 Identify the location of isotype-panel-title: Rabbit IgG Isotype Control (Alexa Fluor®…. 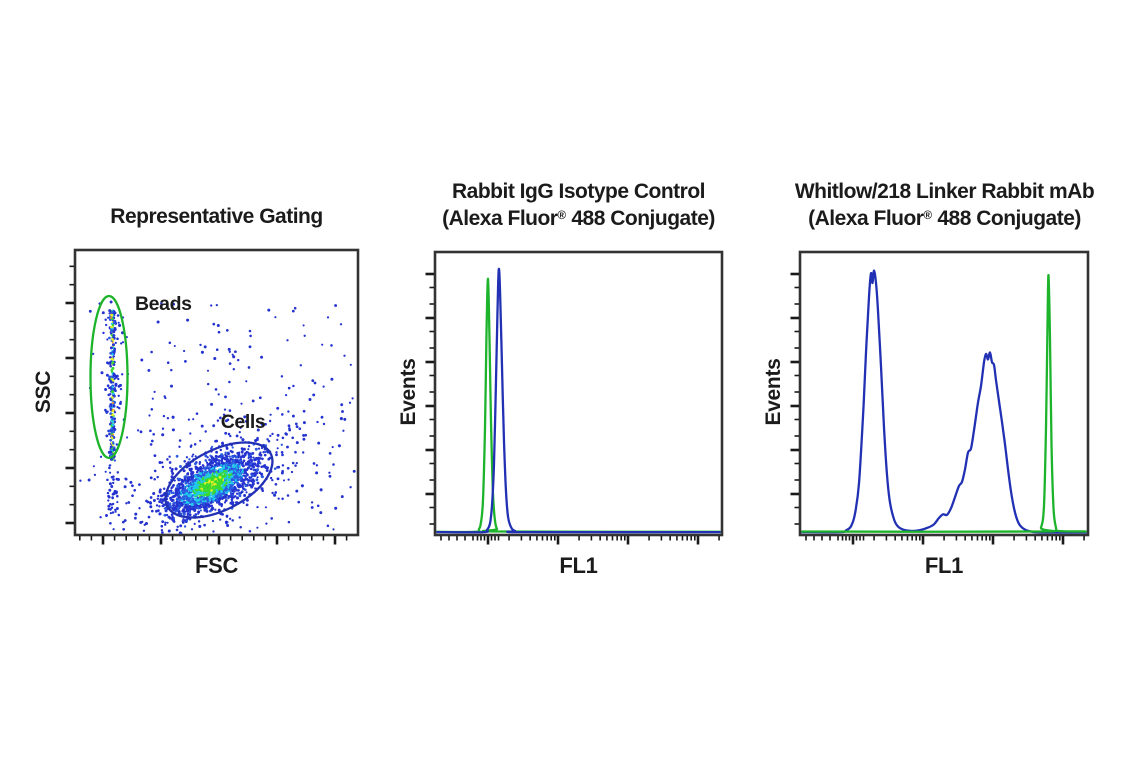
(578, 205).